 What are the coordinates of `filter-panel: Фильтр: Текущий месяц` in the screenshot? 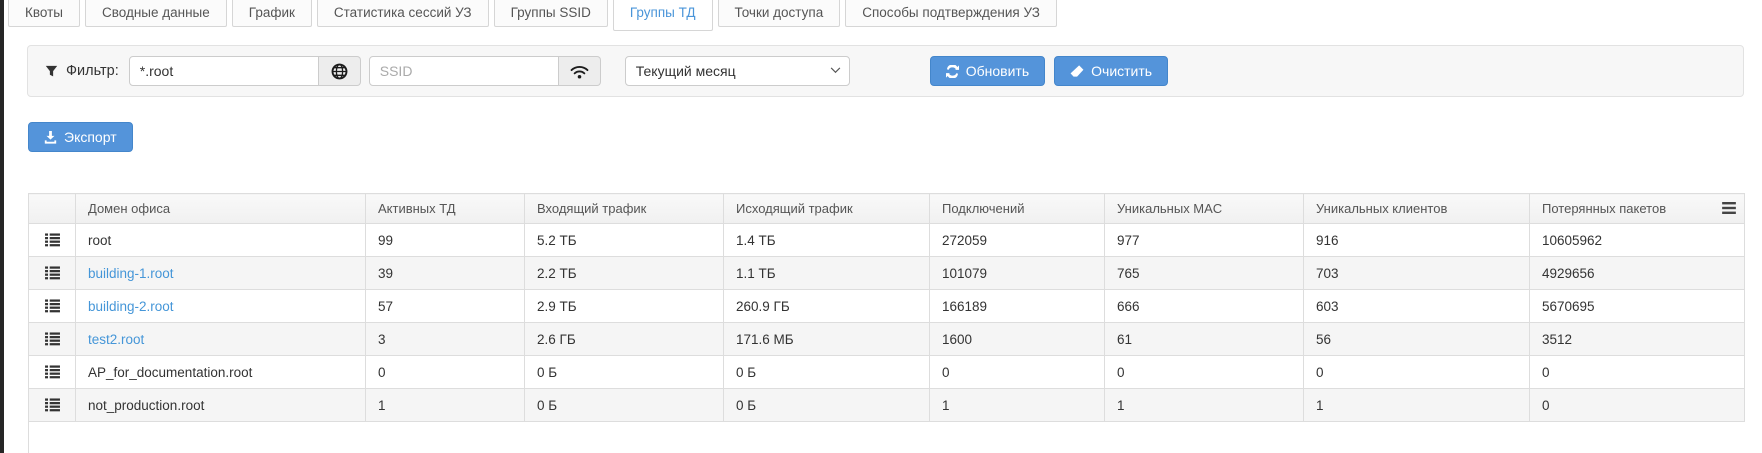 It's located at (885, 71).